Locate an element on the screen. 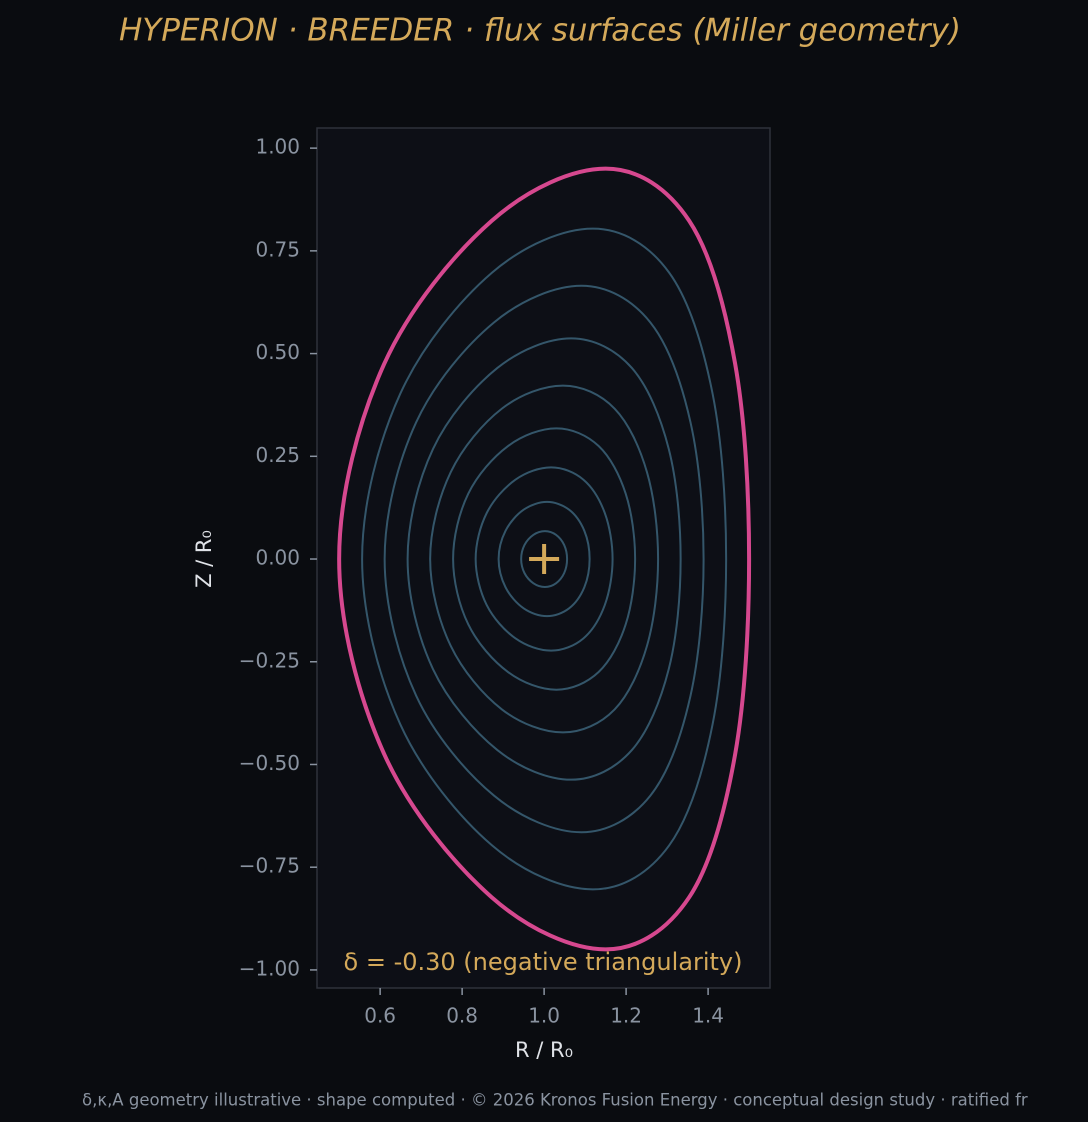 The width and height of the screenshot is (1088, 1122). x-tick-label: 1.2 is located at coordinates (626, 1016).